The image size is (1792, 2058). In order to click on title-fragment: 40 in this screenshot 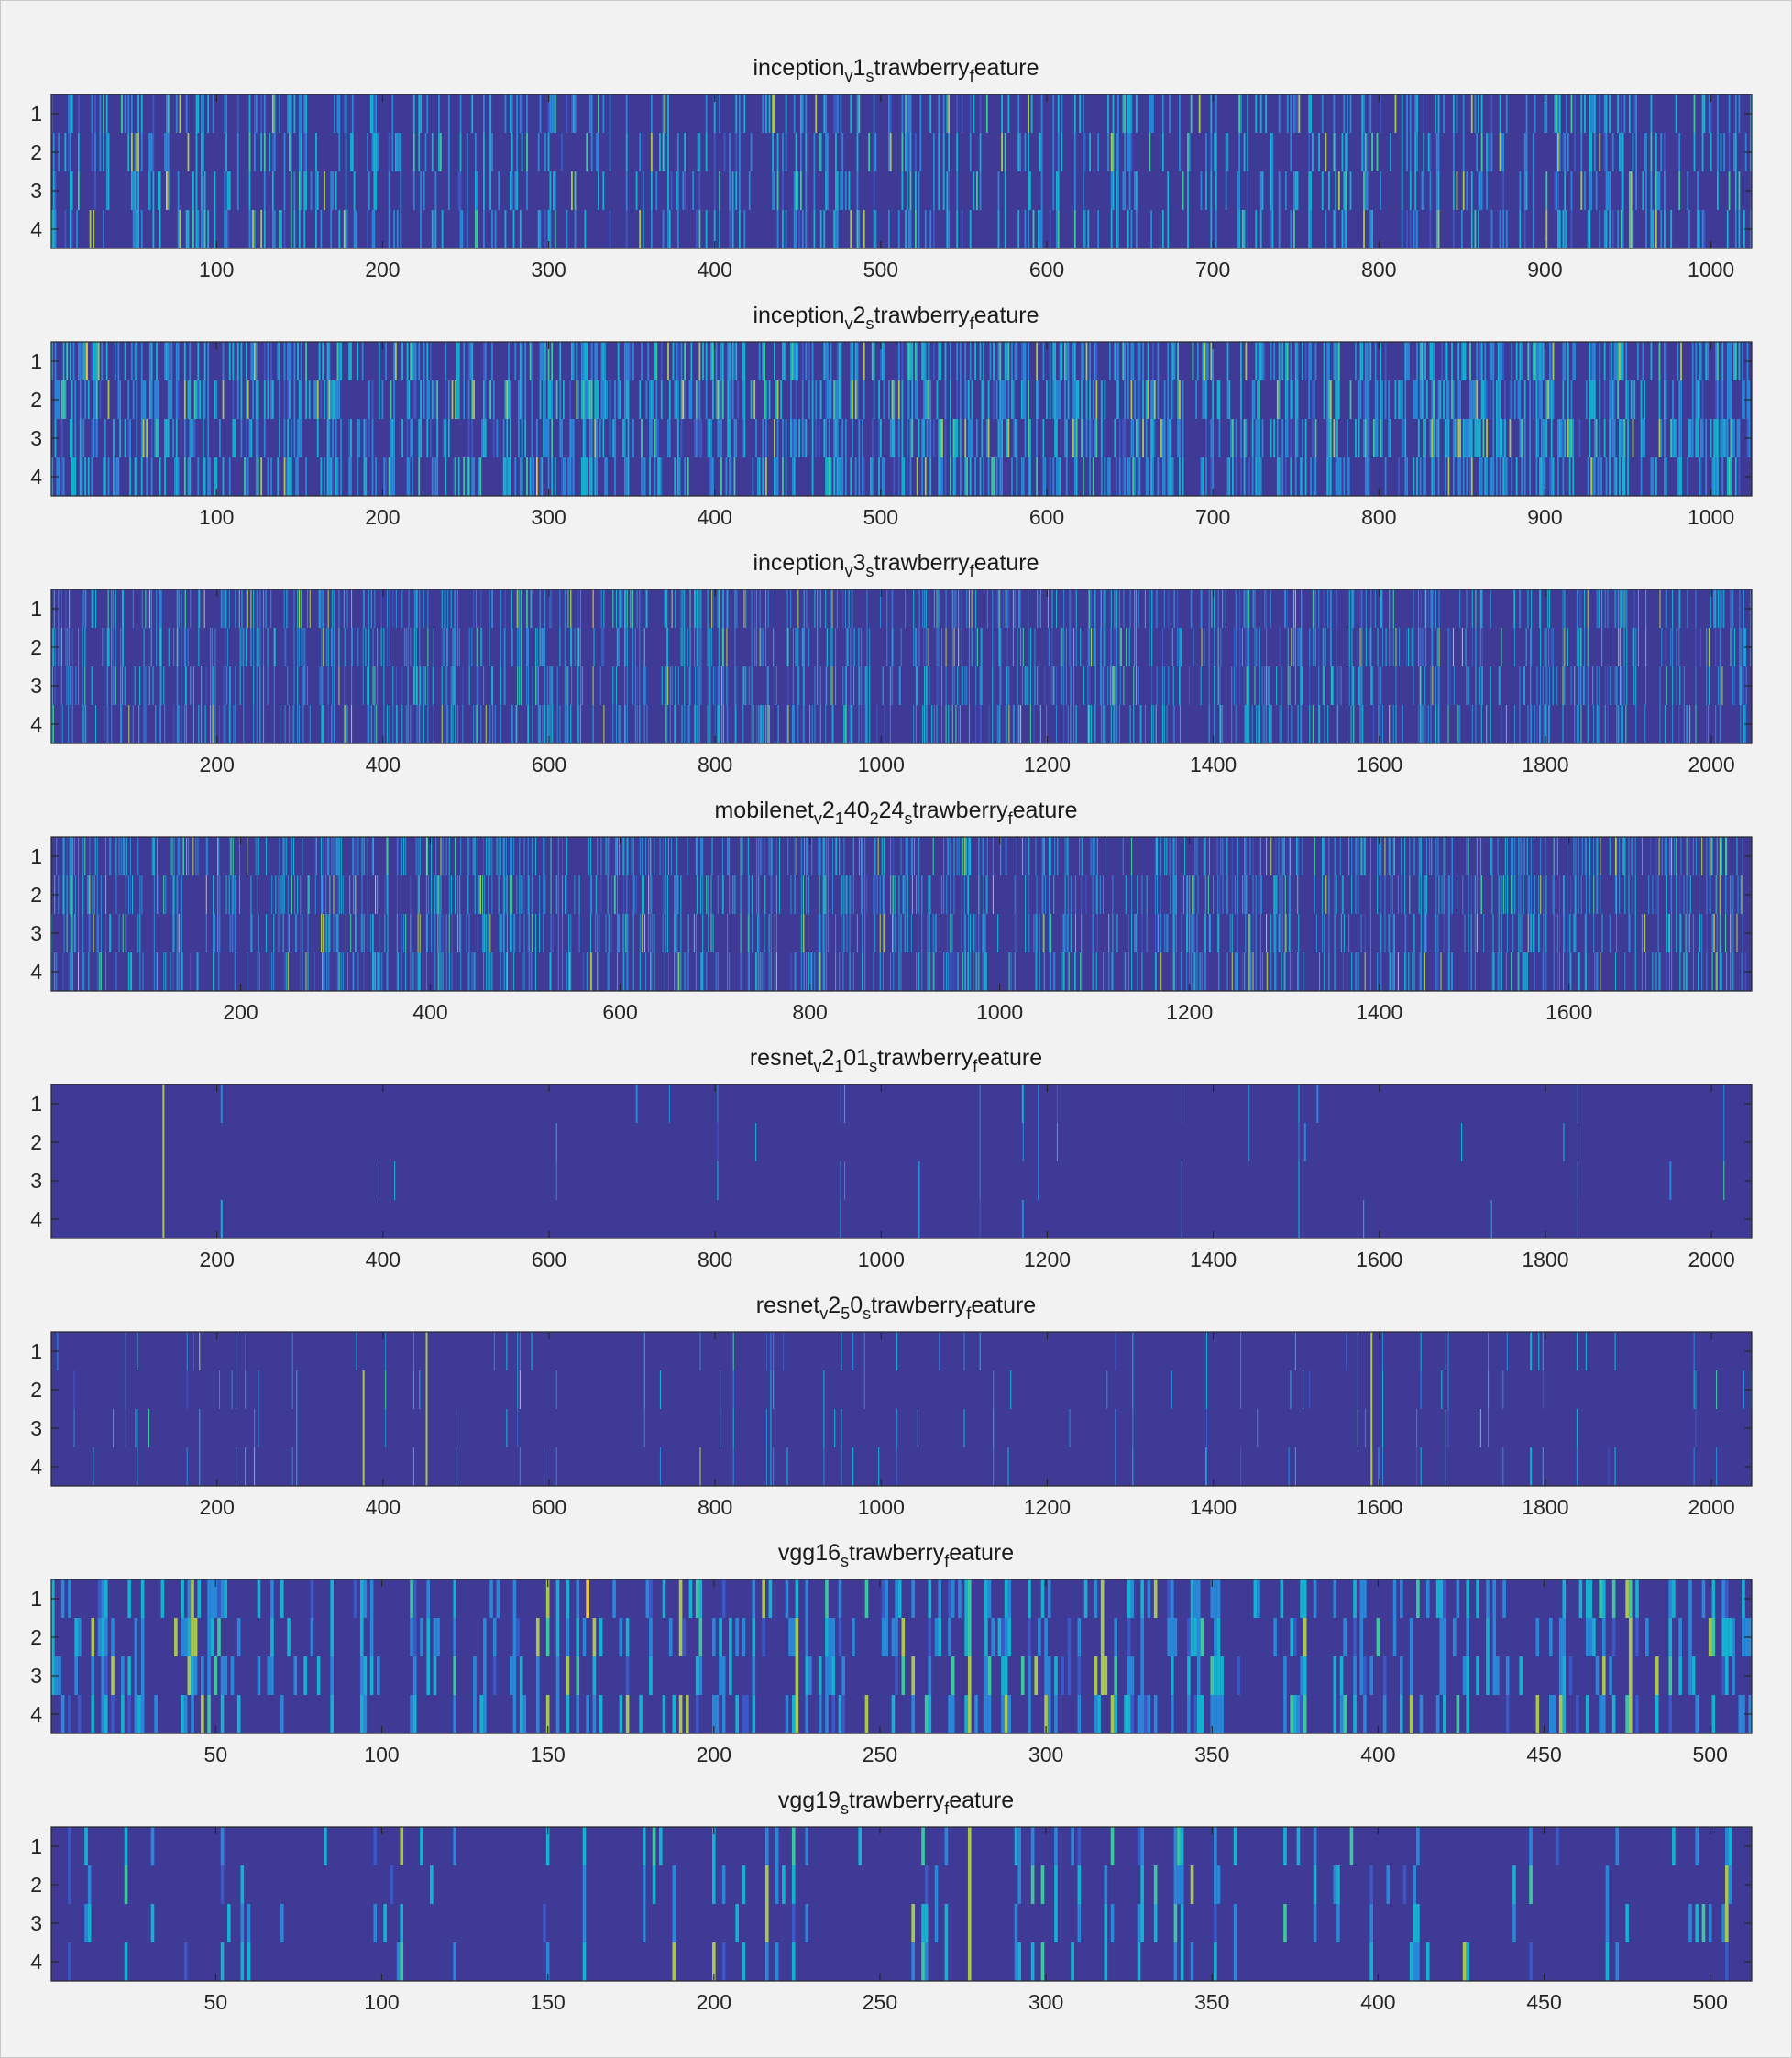, I will do `click(856, 810)`.